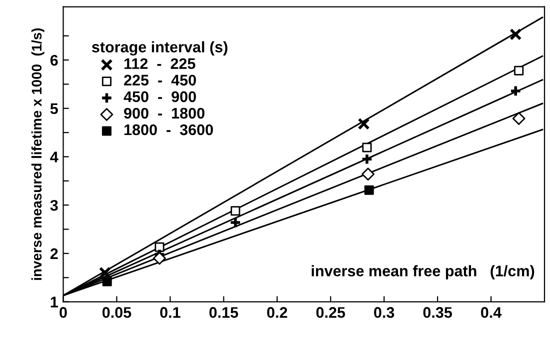  What do you see at coordinates (54, 253) in the screenshot?
I see `y-tick-label: 2` at bounding box center [54, 253].